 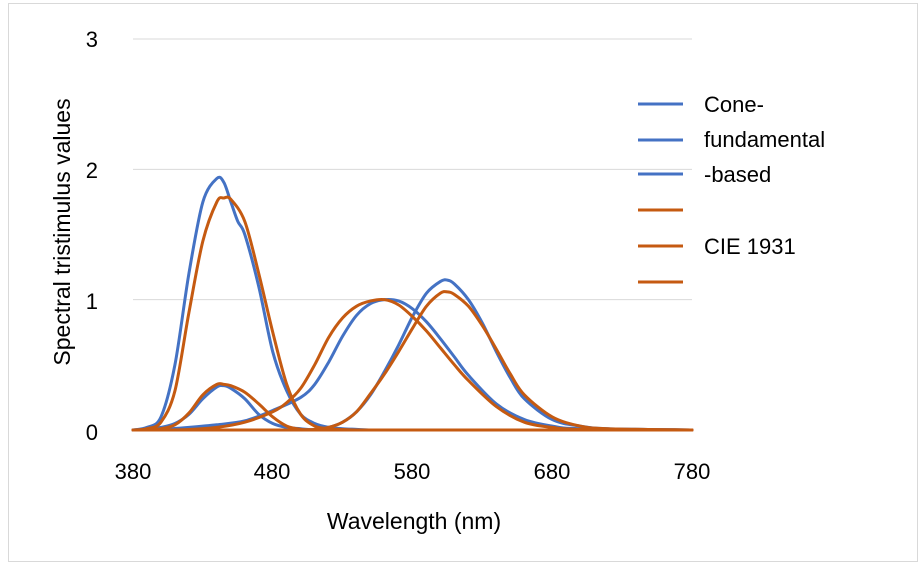 What do you see at coordinates (92, 39) in the screenshot?
I see `y-tick-label-3: 3` at bounding box center [92, 39].